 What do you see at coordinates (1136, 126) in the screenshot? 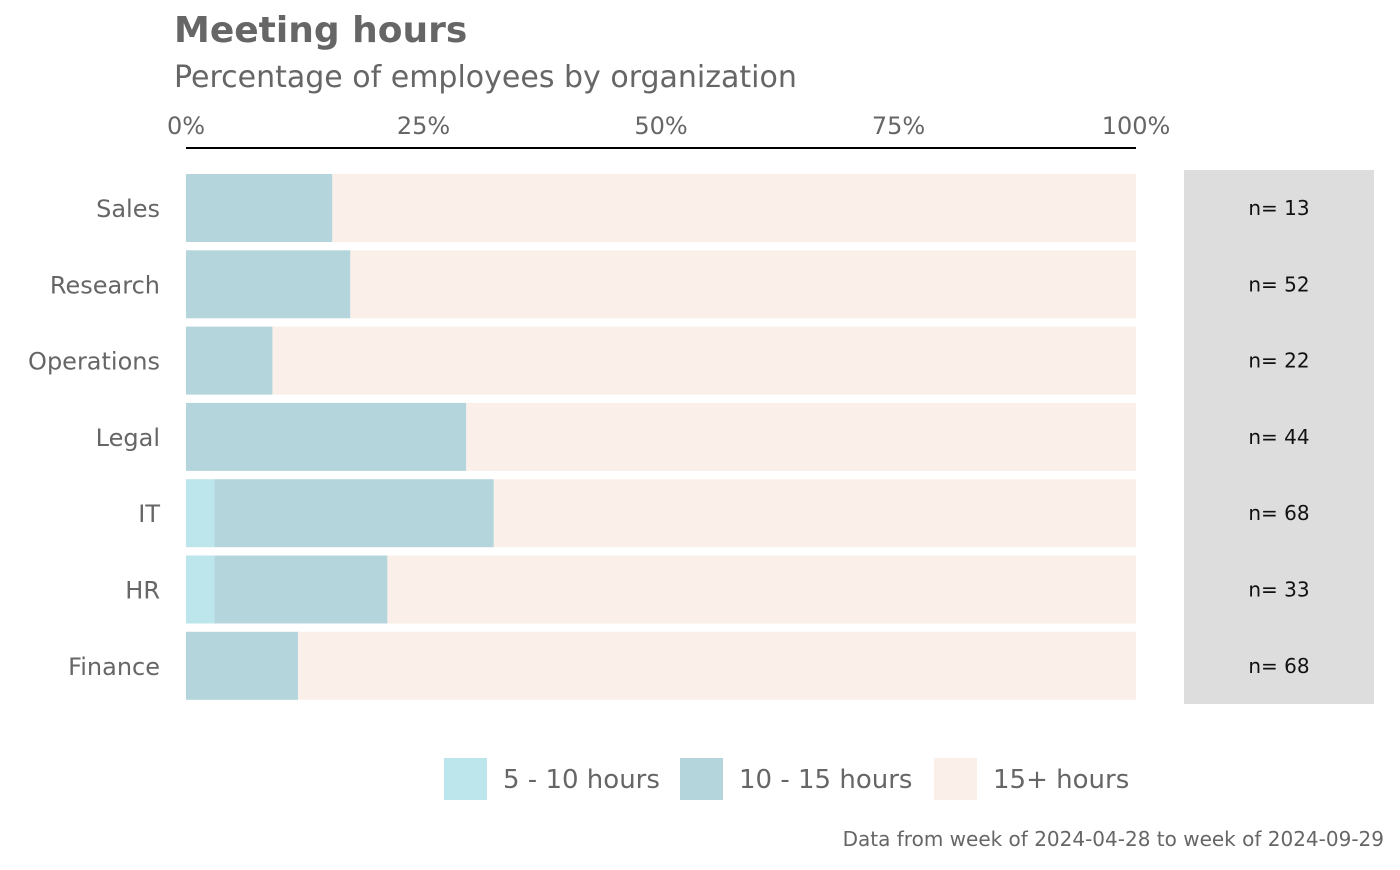
I see `x-tick-label: 100%` at bounding box center [1136, 126].